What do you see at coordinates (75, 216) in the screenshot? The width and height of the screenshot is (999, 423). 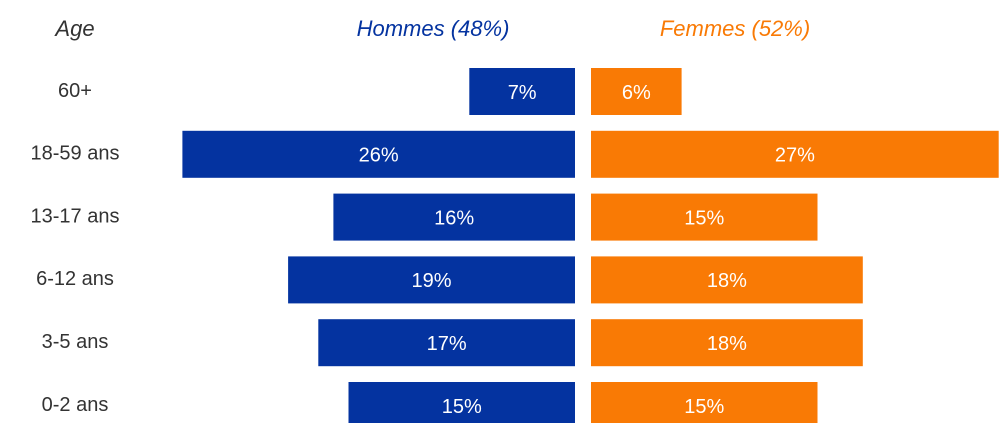 I see `y-tick-label: 13-17 ans` at bounding box center [75, 216].